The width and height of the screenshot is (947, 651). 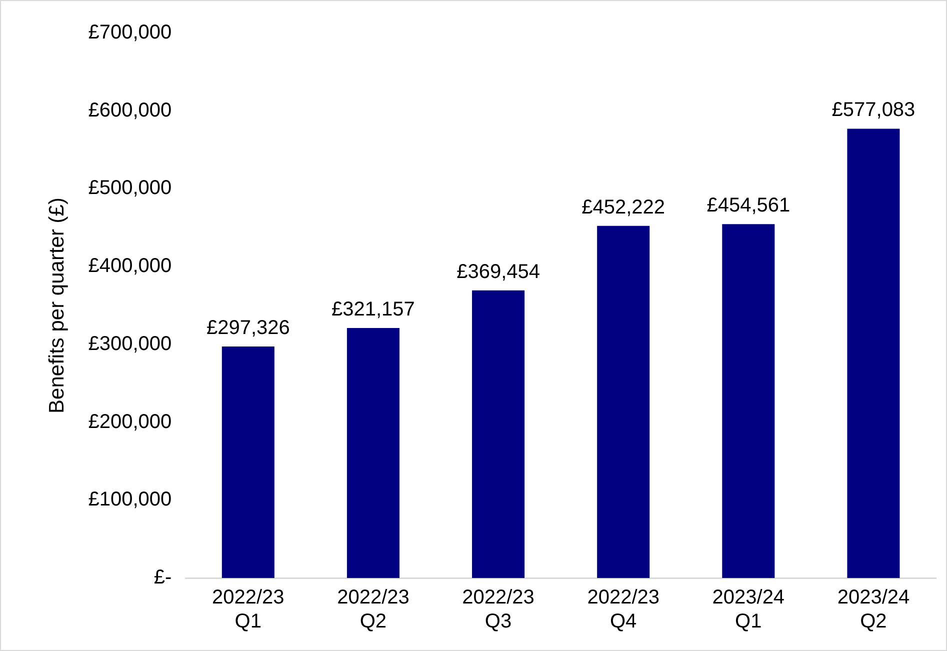 What do you see at coordinates (130, 343) in the screenshot?
I see `y-tick-label: £300,000` at bounding box center [130, 343].